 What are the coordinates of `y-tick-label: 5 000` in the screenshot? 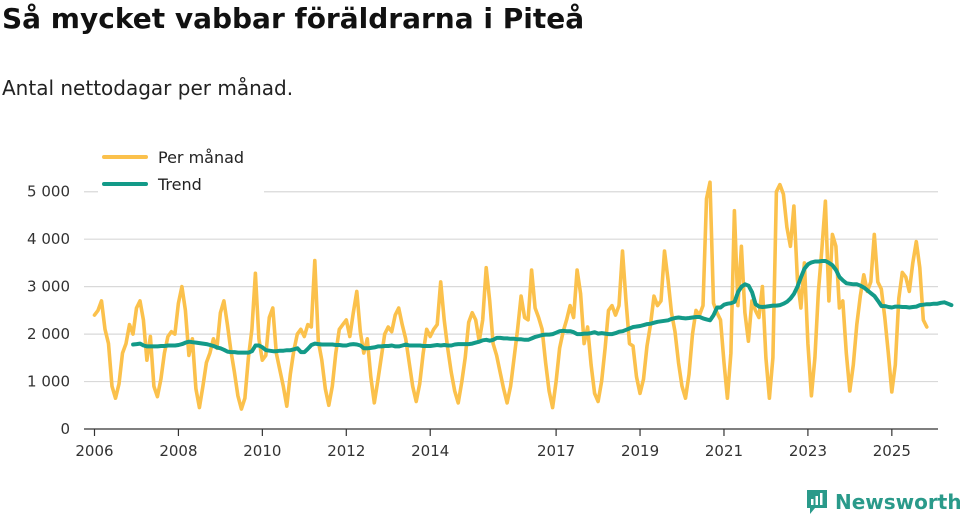 It's located at (48, 192).